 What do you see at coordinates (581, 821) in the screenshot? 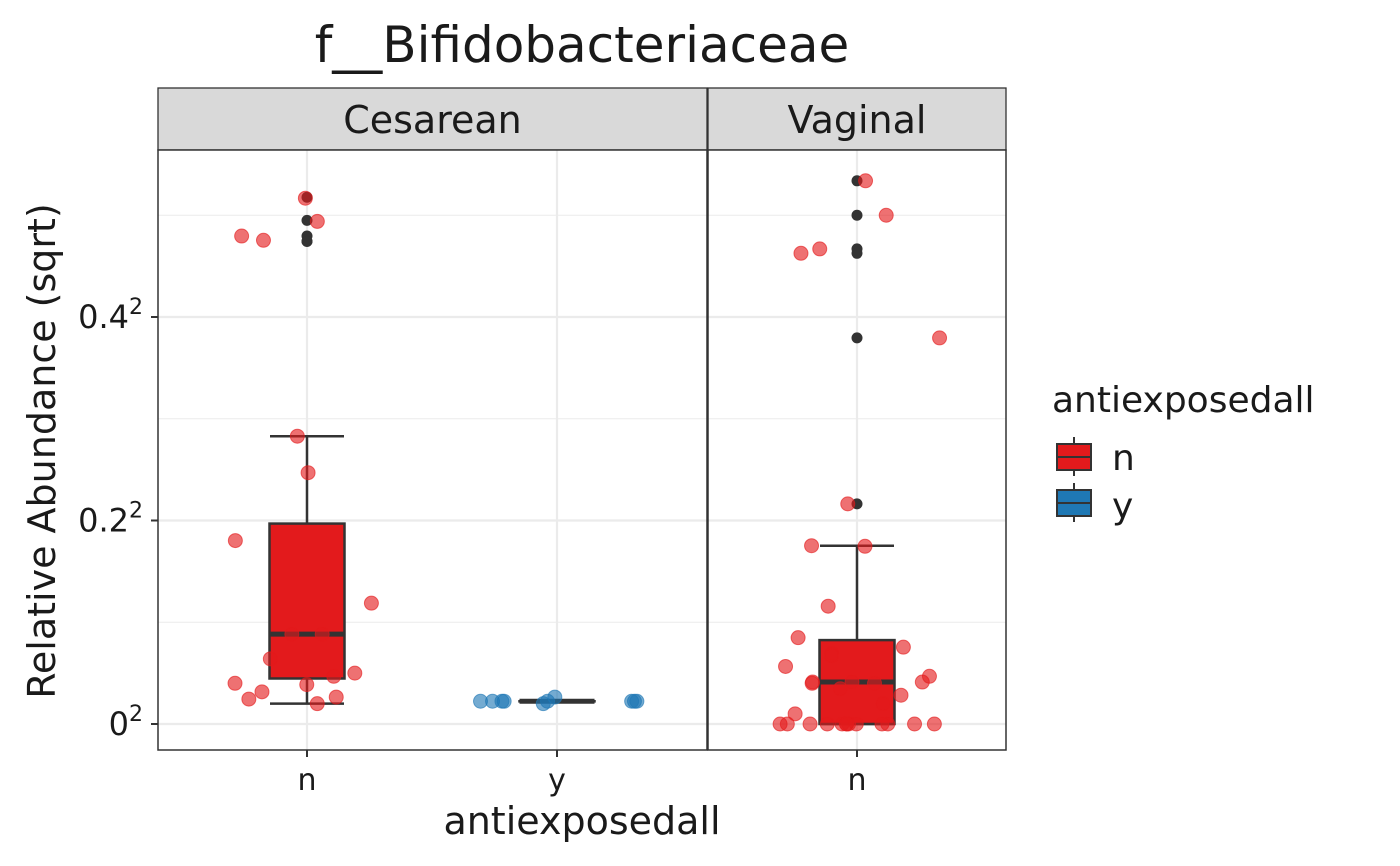
I see `x-axis-title: antiexposedall` at bounding box center [581, 821].